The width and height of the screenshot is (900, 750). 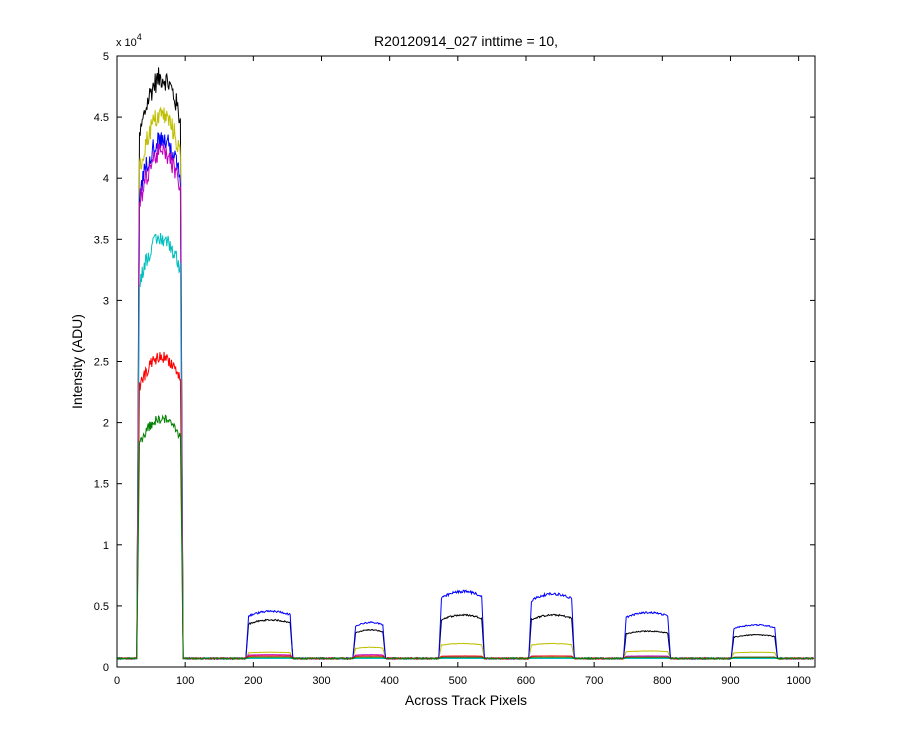 I want to click on y-tick-label: 1.5, so click(x=101, y=485).